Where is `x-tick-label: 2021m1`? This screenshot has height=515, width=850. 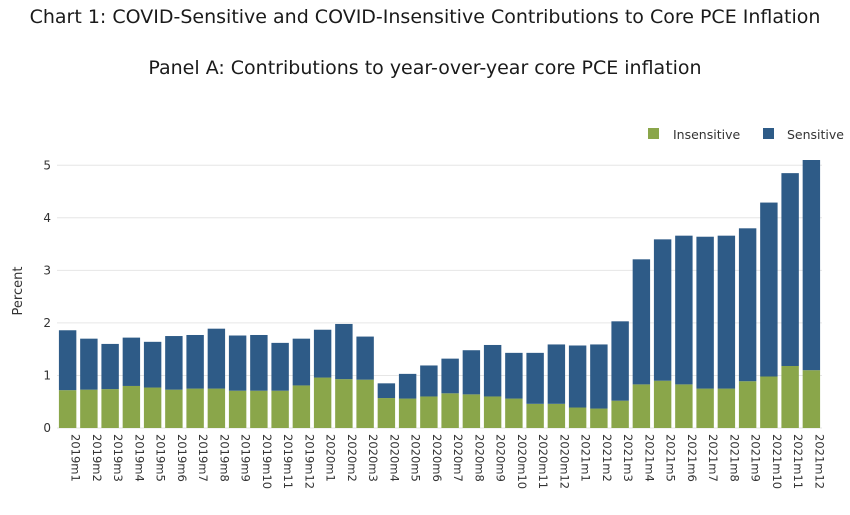 x-tick-label: 2021m1 is located at coordinates (586, 458).